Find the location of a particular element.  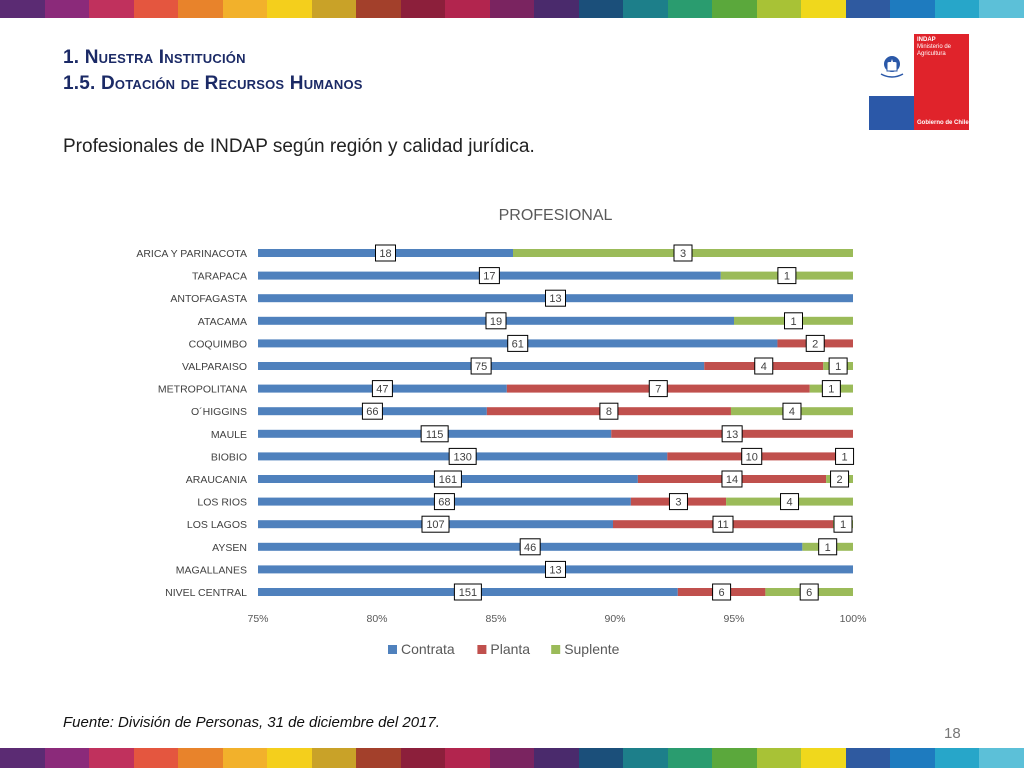

category-label: LOS LAGOS is located at coordinates (217, 525).